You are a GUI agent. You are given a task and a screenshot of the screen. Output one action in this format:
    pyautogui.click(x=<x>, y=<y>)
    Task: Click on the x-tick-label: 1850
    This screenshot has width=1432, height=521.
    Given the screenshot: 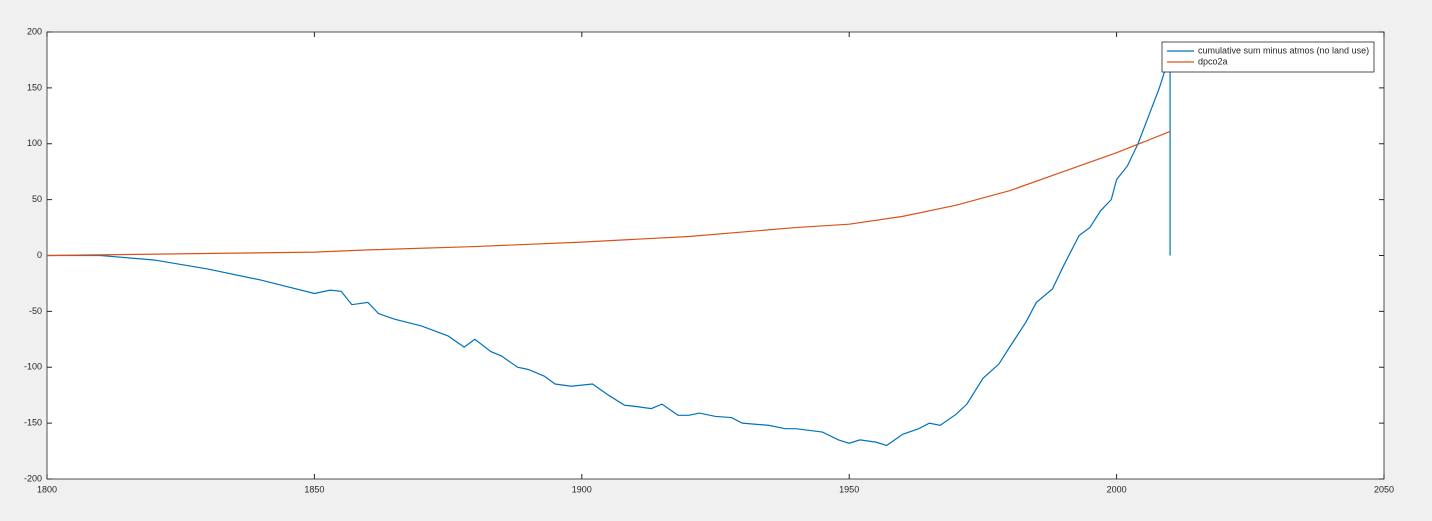 What is the action you would take?
    pyautogui.click(x=314, y=489)
    